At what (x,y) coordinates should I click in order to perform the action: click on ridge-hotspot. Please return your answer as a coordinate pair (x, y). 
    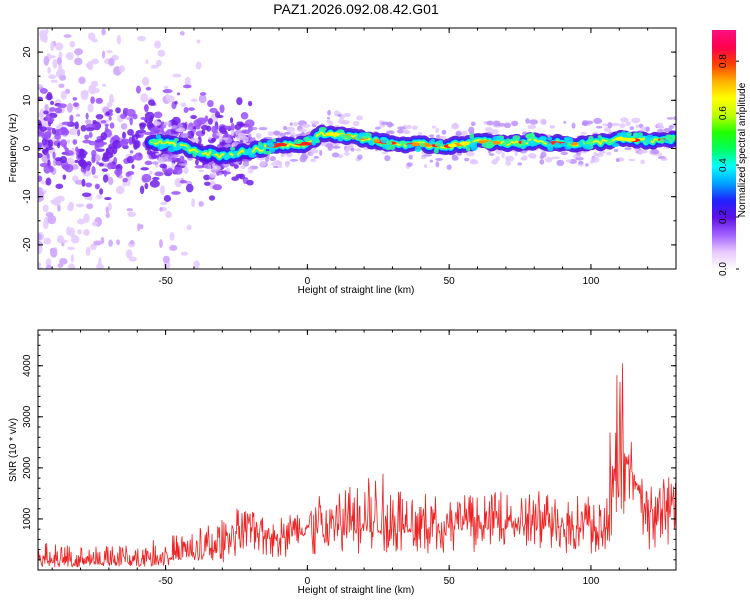
    Looking at the image, I should click on (452, 145).